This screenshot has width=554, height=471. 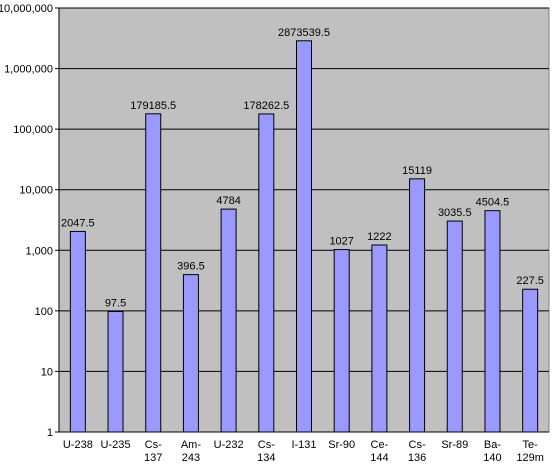 What do you see at coordinates (266, 106) in the screenshot?
I see `bar-value-label: 178262.5` at bounding box center [266, 106].